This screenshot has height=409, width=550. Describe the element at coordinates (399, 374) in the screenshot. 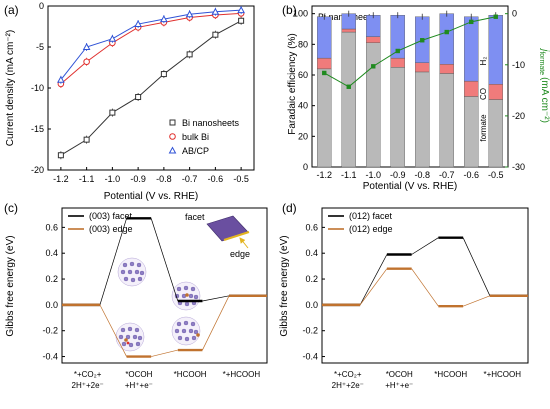

I see `step-label: *OCOH` at that location.